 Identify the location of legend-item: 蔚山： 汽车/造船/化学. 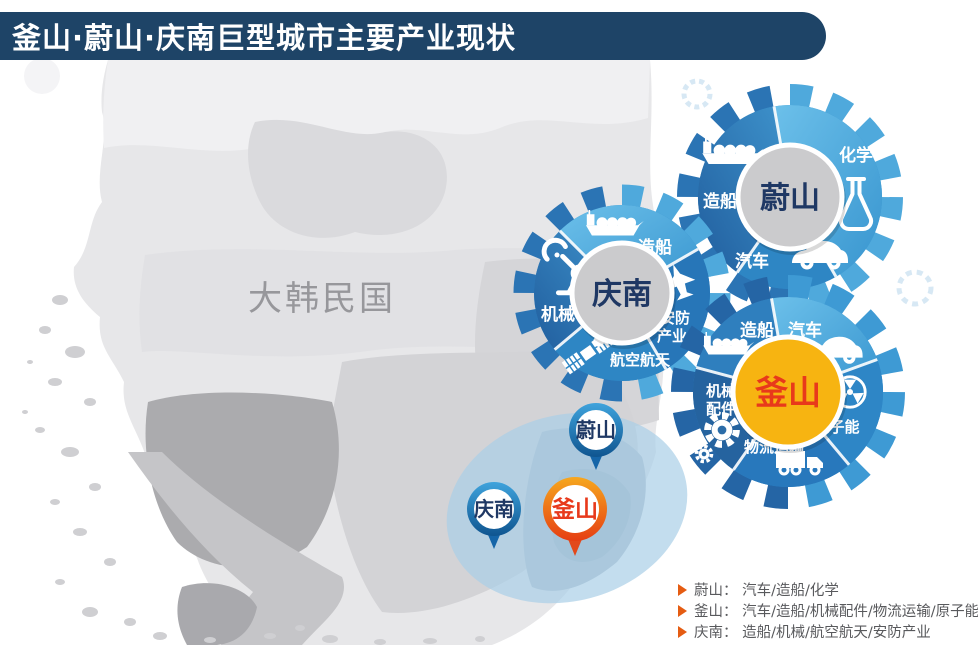
(828, 589).